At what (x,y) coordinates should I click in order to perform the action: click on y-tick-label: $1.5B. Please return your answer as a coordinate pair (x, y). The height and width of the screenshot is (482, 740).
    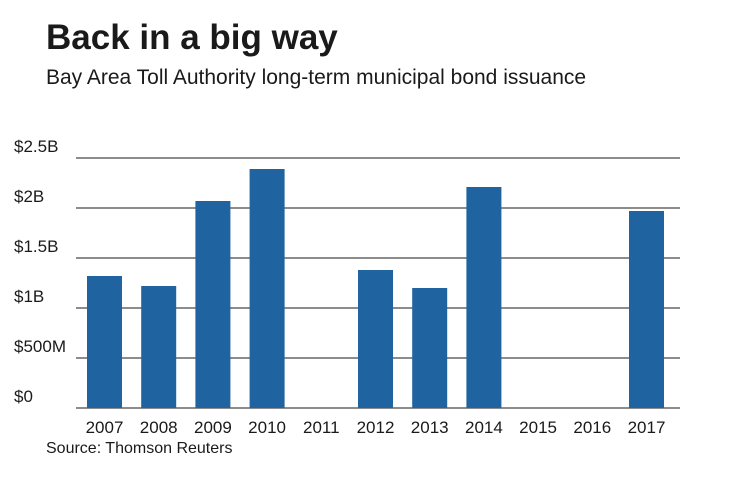
    Looking at the image, I should click on (36, 246).